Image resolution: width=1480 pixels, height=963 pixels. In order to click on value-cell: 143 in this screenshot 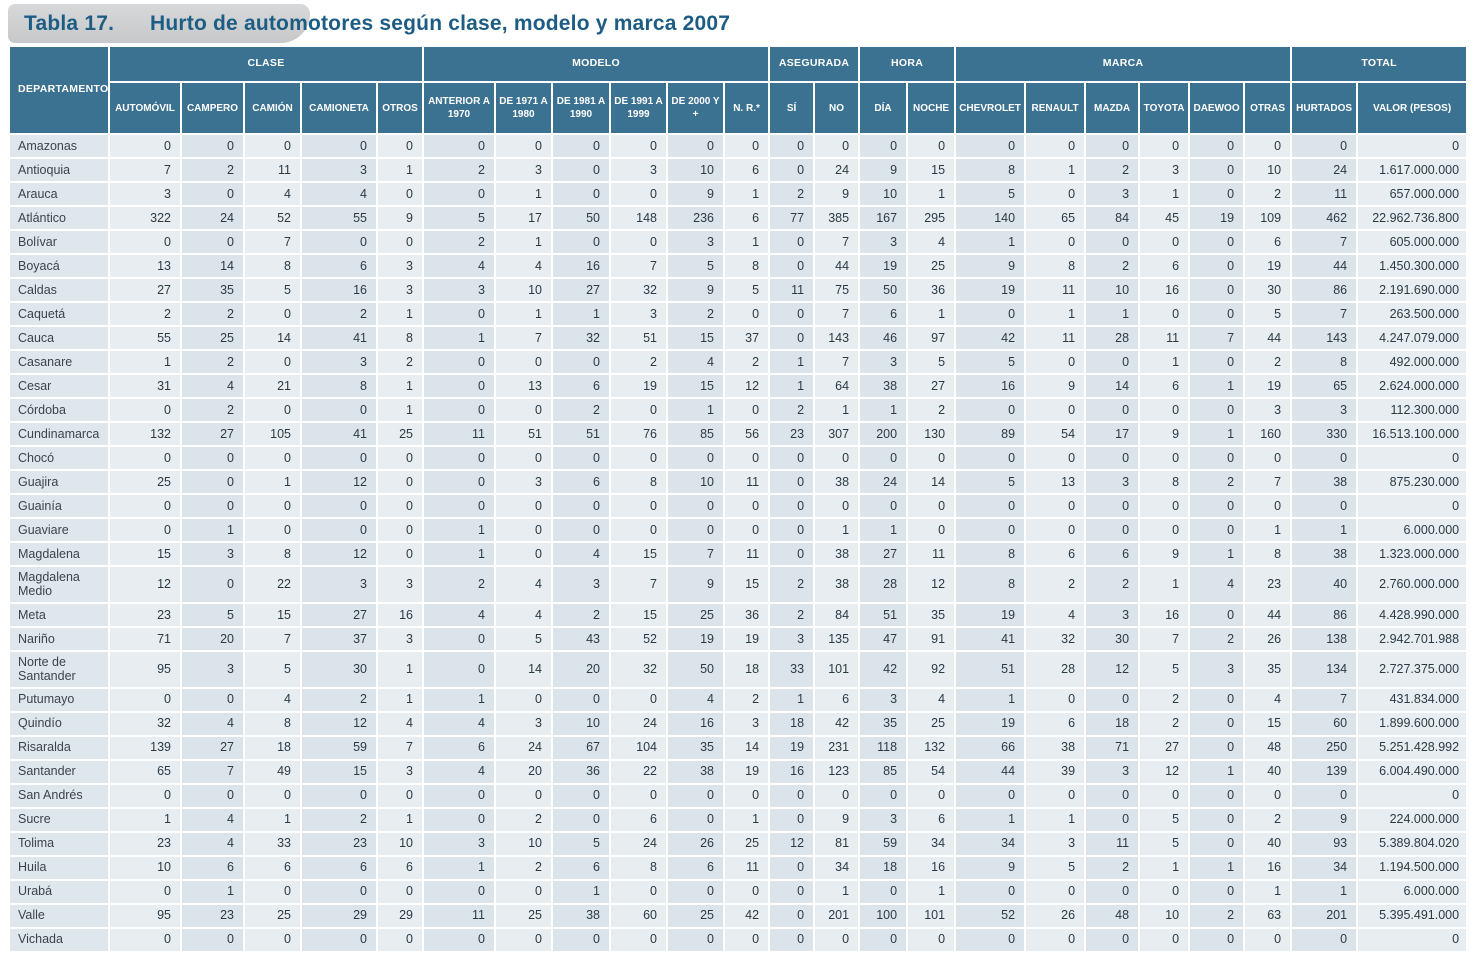, I will do `click(838, 339)`.